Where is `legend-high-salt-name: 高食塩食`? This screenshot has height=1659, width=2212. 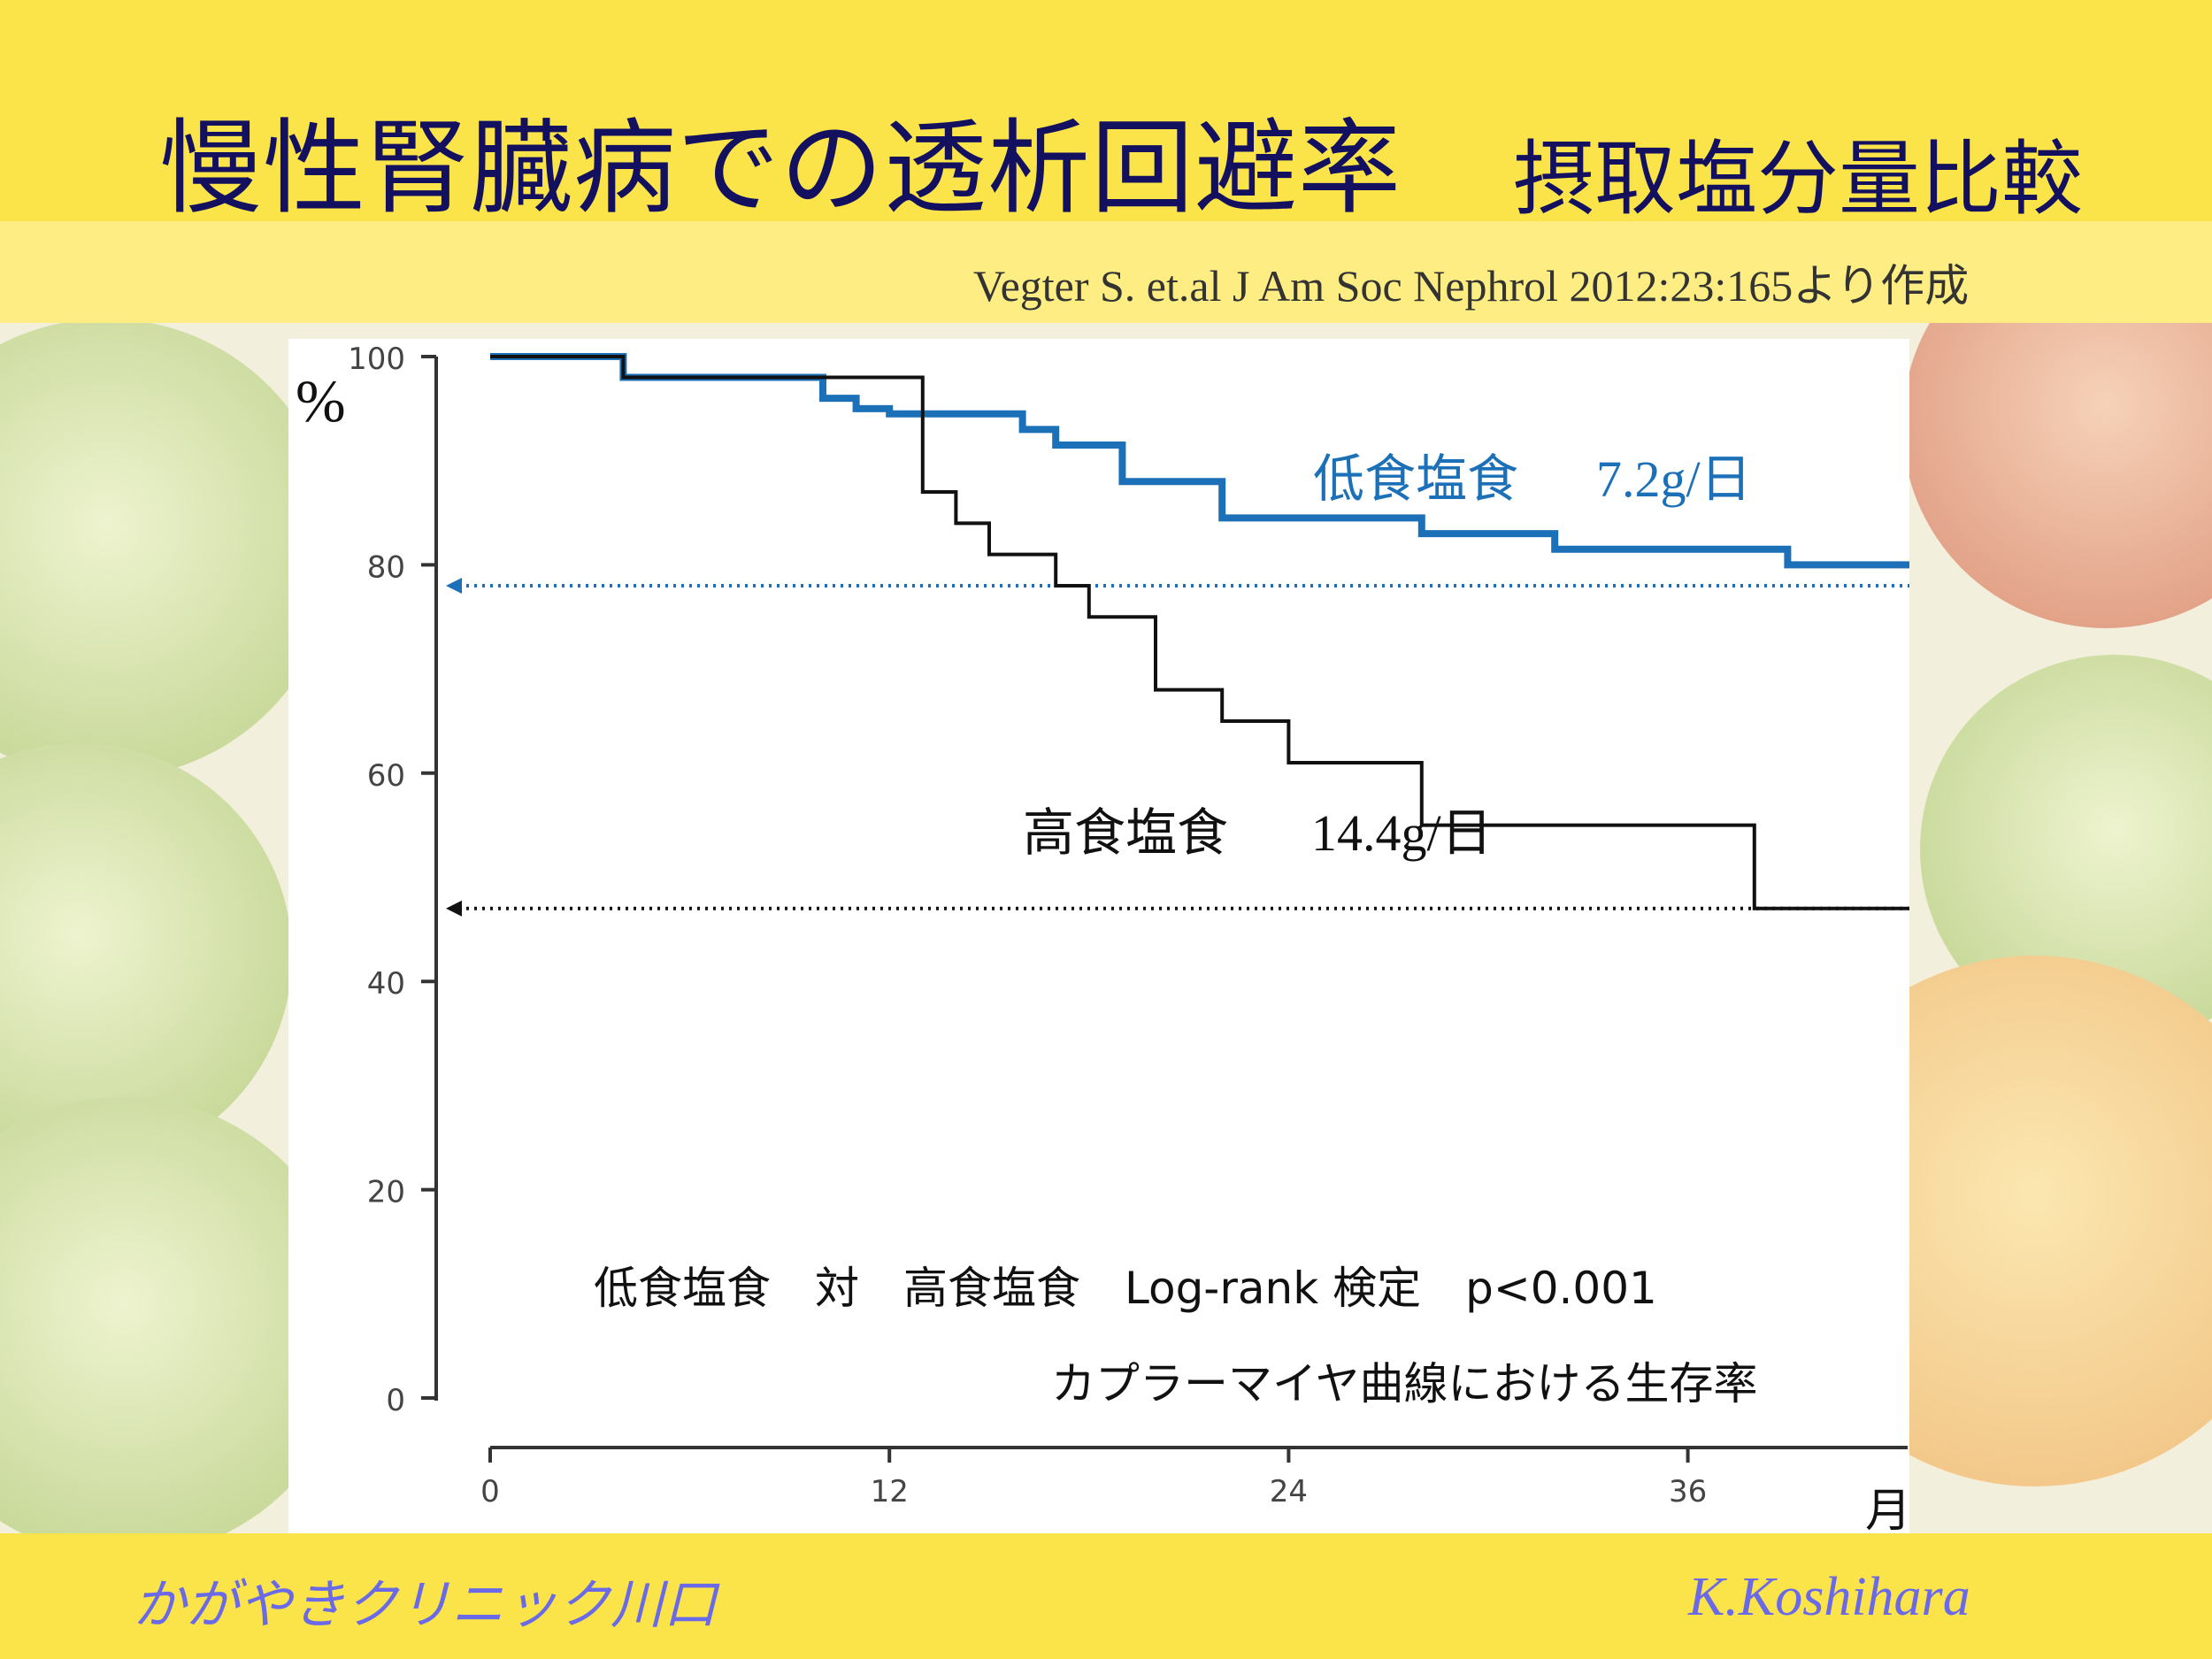
legend-high-salt-name: 高食塩食 is located at coordinates (1126, 833).